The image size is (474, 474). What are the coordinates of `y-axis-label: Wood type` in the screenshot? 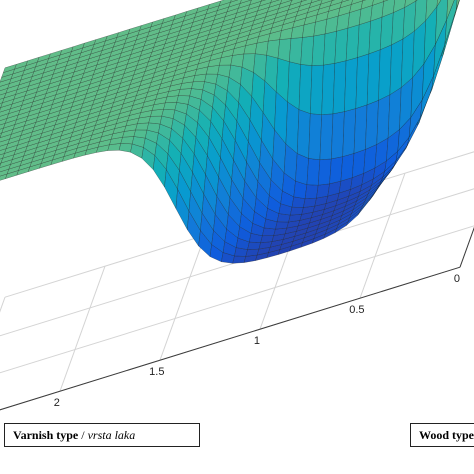 It's located at (442, 435).